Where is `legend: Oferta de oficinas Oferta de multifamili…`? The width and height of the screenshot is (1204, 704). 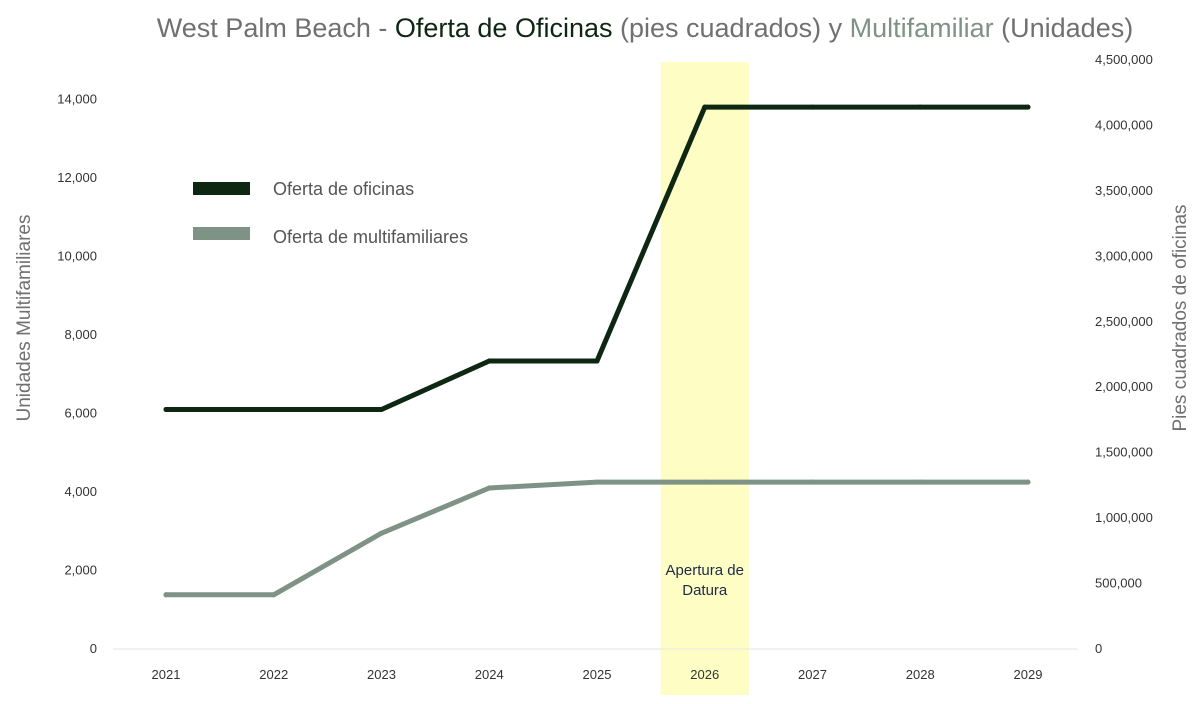 legend: Oferta de oficinas Oferta de multifamili… is located at coordinates (330, 213).